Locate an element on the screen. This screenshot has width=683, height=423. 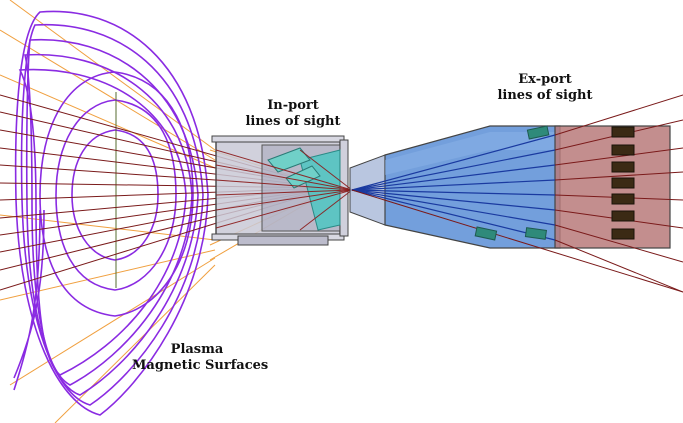
detector-array is located at coordinates (623, 183).